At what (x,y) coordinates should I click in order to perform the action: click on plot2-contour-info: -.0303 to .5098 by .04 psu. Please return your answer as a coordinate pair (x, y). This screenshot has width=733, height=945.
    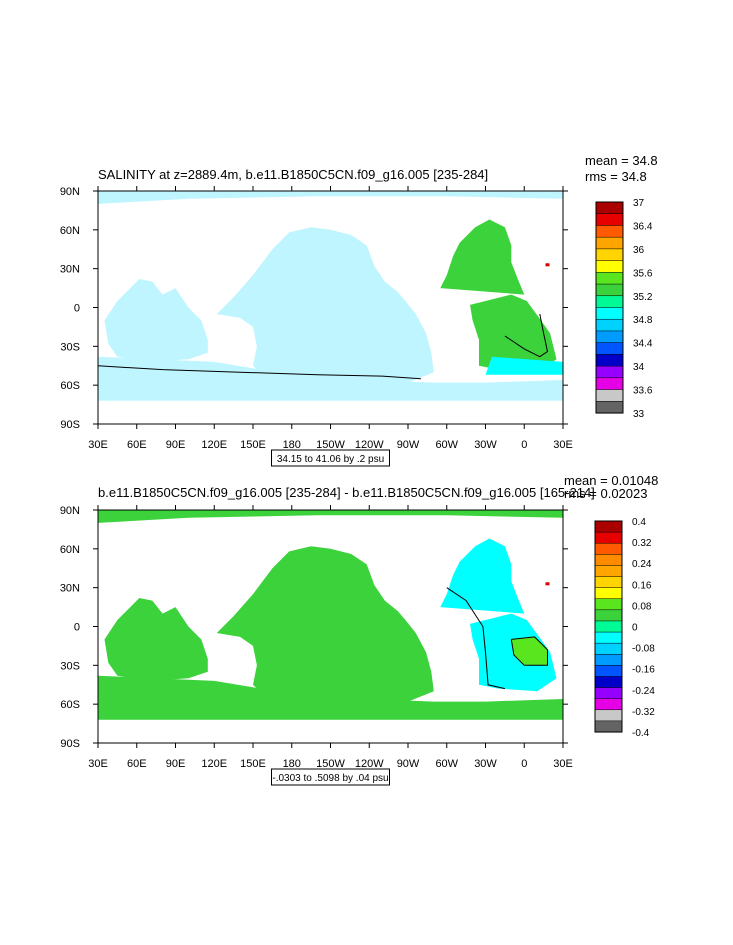
    Looking at the image, I should click on (330, 778).